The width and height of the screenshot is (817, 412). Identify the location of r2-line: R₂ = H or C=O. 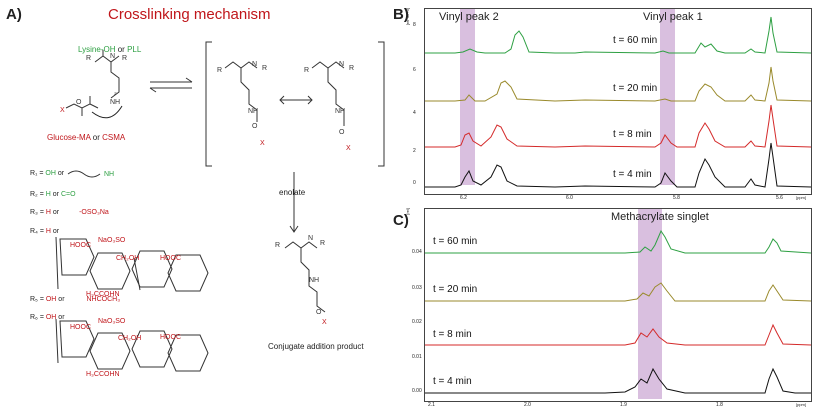
(53, 194).